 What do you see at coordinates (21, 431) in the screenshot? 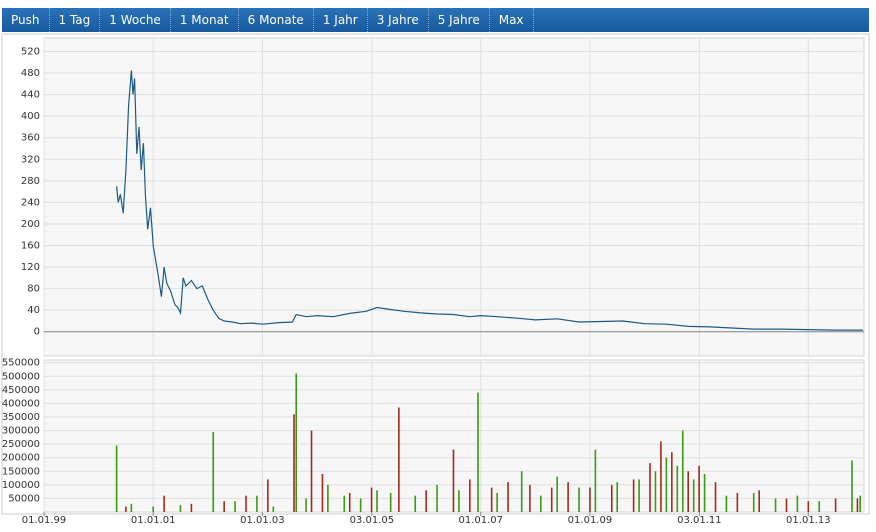
I see `y-tick-label: 300000` at bounding box center [21, 431].